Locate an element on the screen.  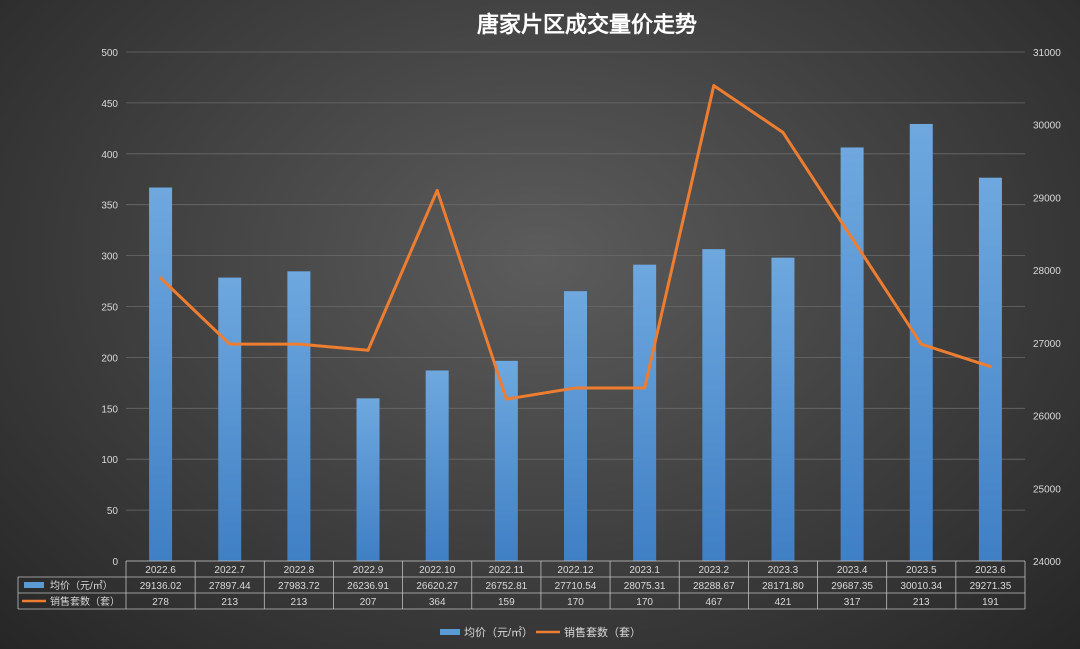
category-label-3: 2022.9 is located at coordinates (368, 570).